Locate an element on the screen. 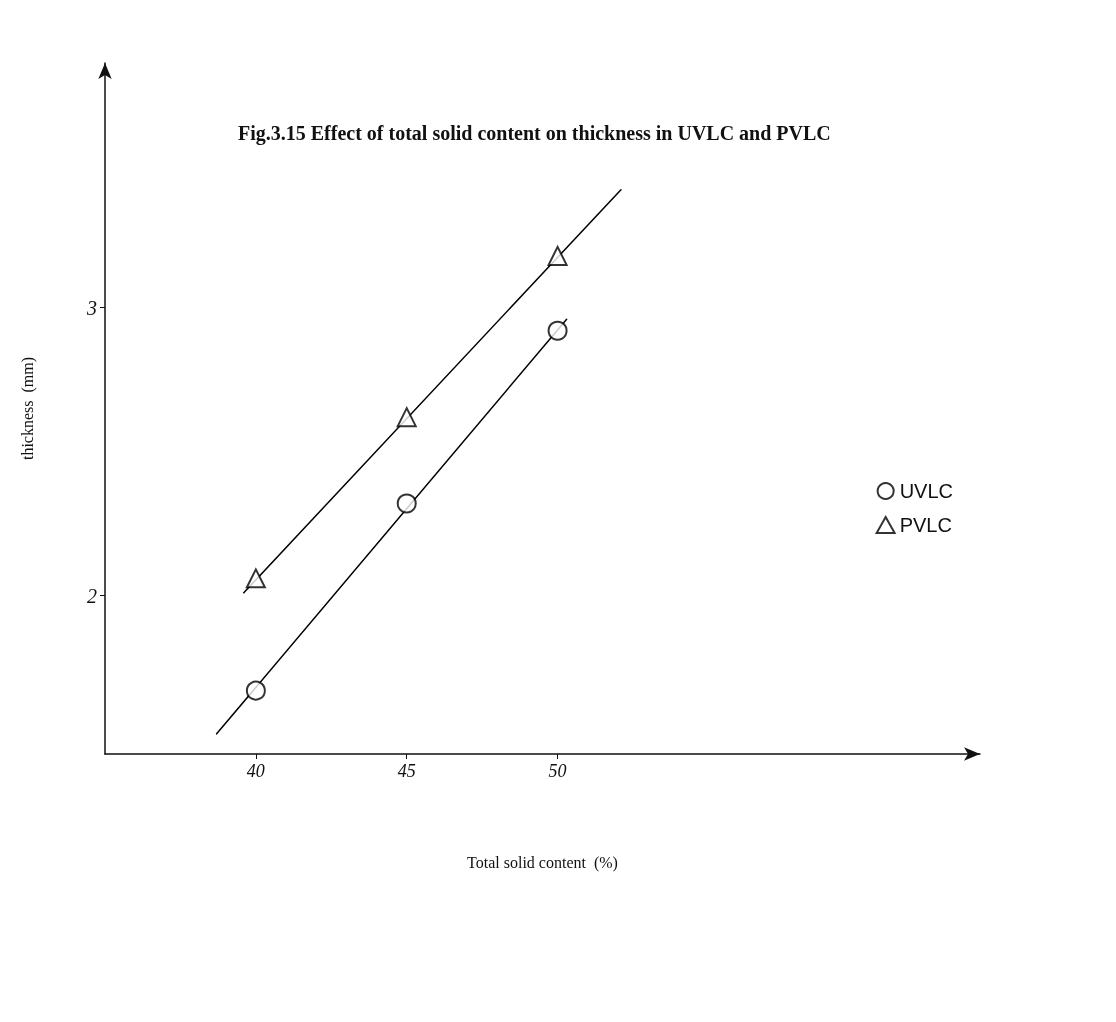  x-axis-title: Total solid content (%) is located at coordinates (542, 862).